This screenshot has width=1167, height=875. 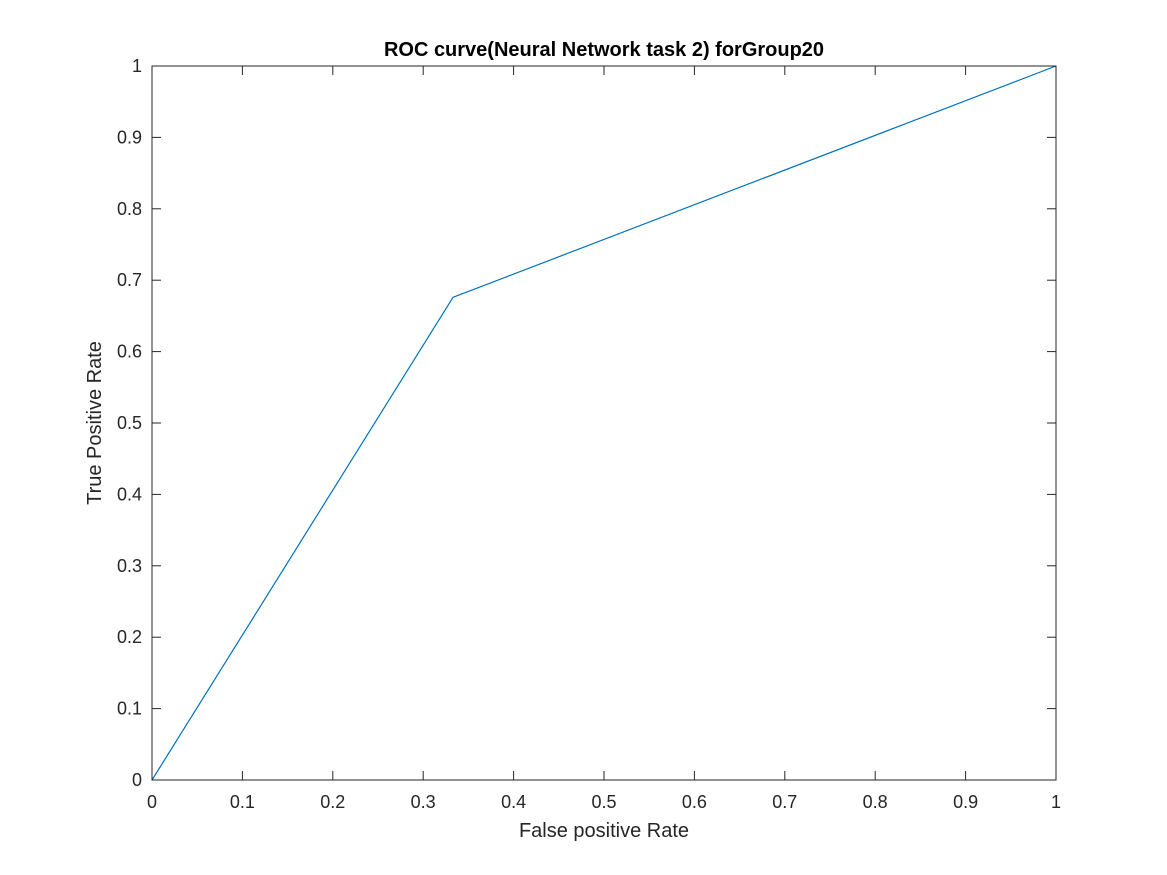 What do you see at coordinates (694, 802) in the screenshot?
I see `x-tick-label: 0.6` at bounding box center [694, 802].